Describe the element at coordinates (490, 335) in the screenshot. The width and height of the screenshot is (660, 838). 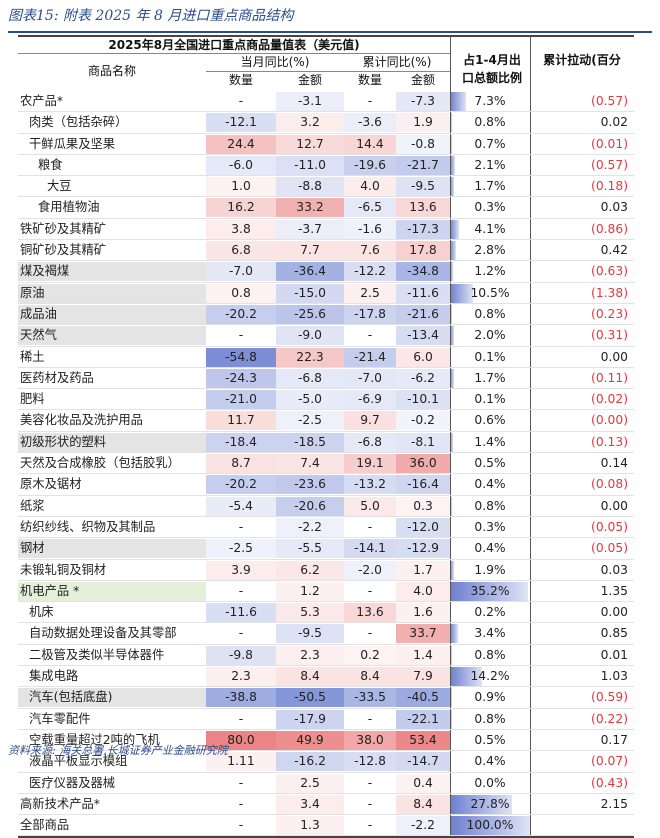
I see `cell-share: 2.0%` at that location.